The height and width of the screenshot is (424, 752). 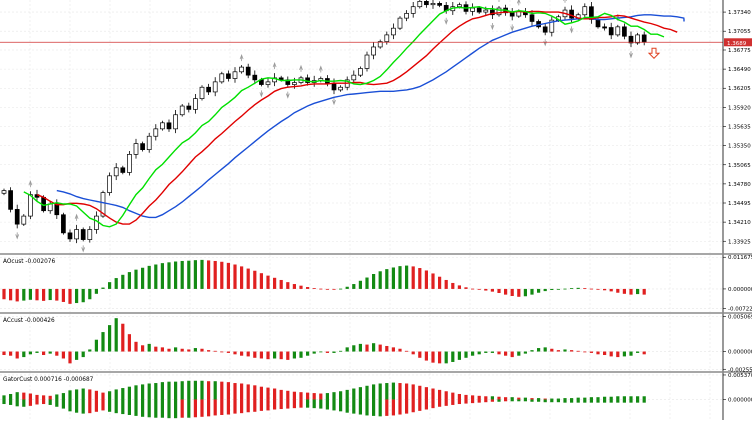 I want to click on gatorcust-pane: GatorCust 0.000716 -0.000687, so click(x=324, y=398).